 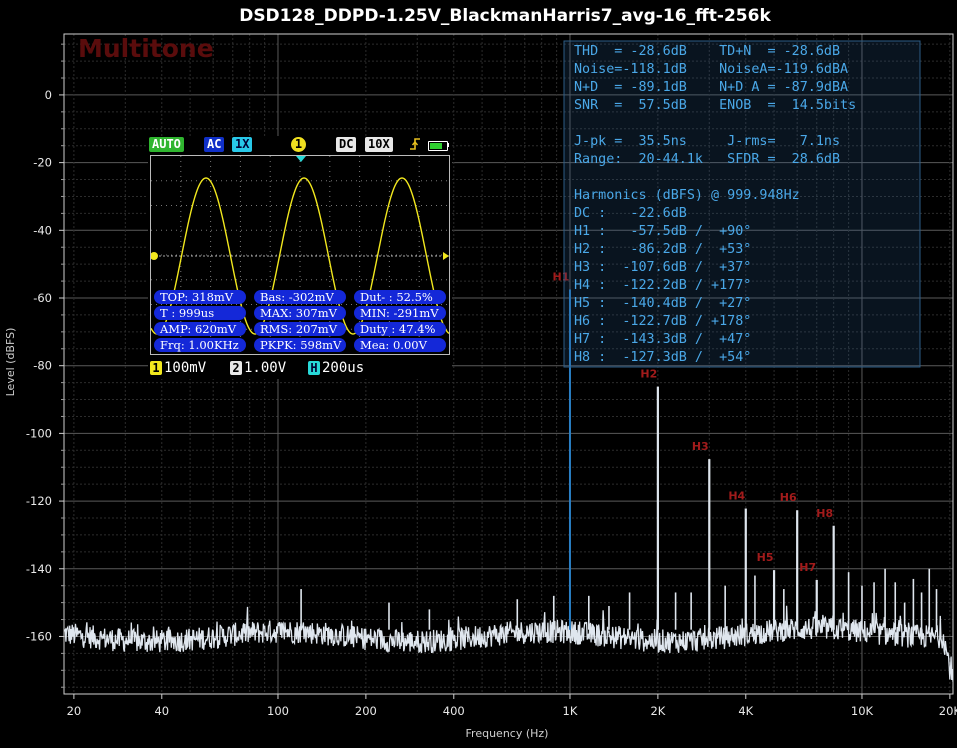 I want to click on y-tick-label: -140, so click(x=39, y=569).